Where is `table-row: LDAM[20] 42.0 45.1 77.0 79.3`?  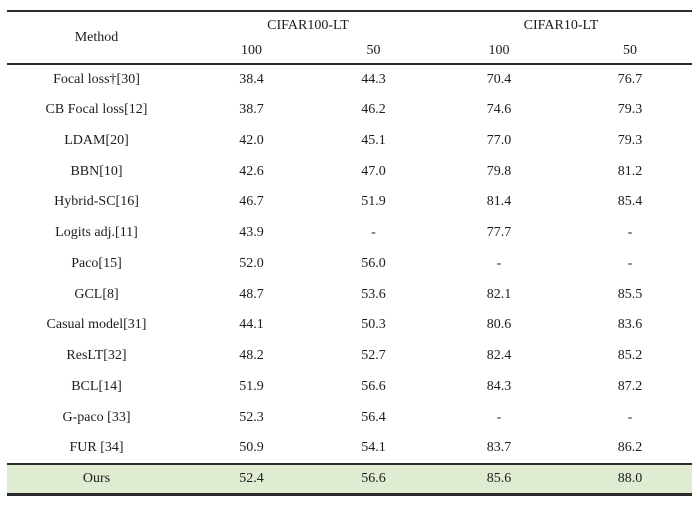
table-row: LDAM[20] 42.0 45.1 77.0 79.3 is located at coordinates (349, 141).